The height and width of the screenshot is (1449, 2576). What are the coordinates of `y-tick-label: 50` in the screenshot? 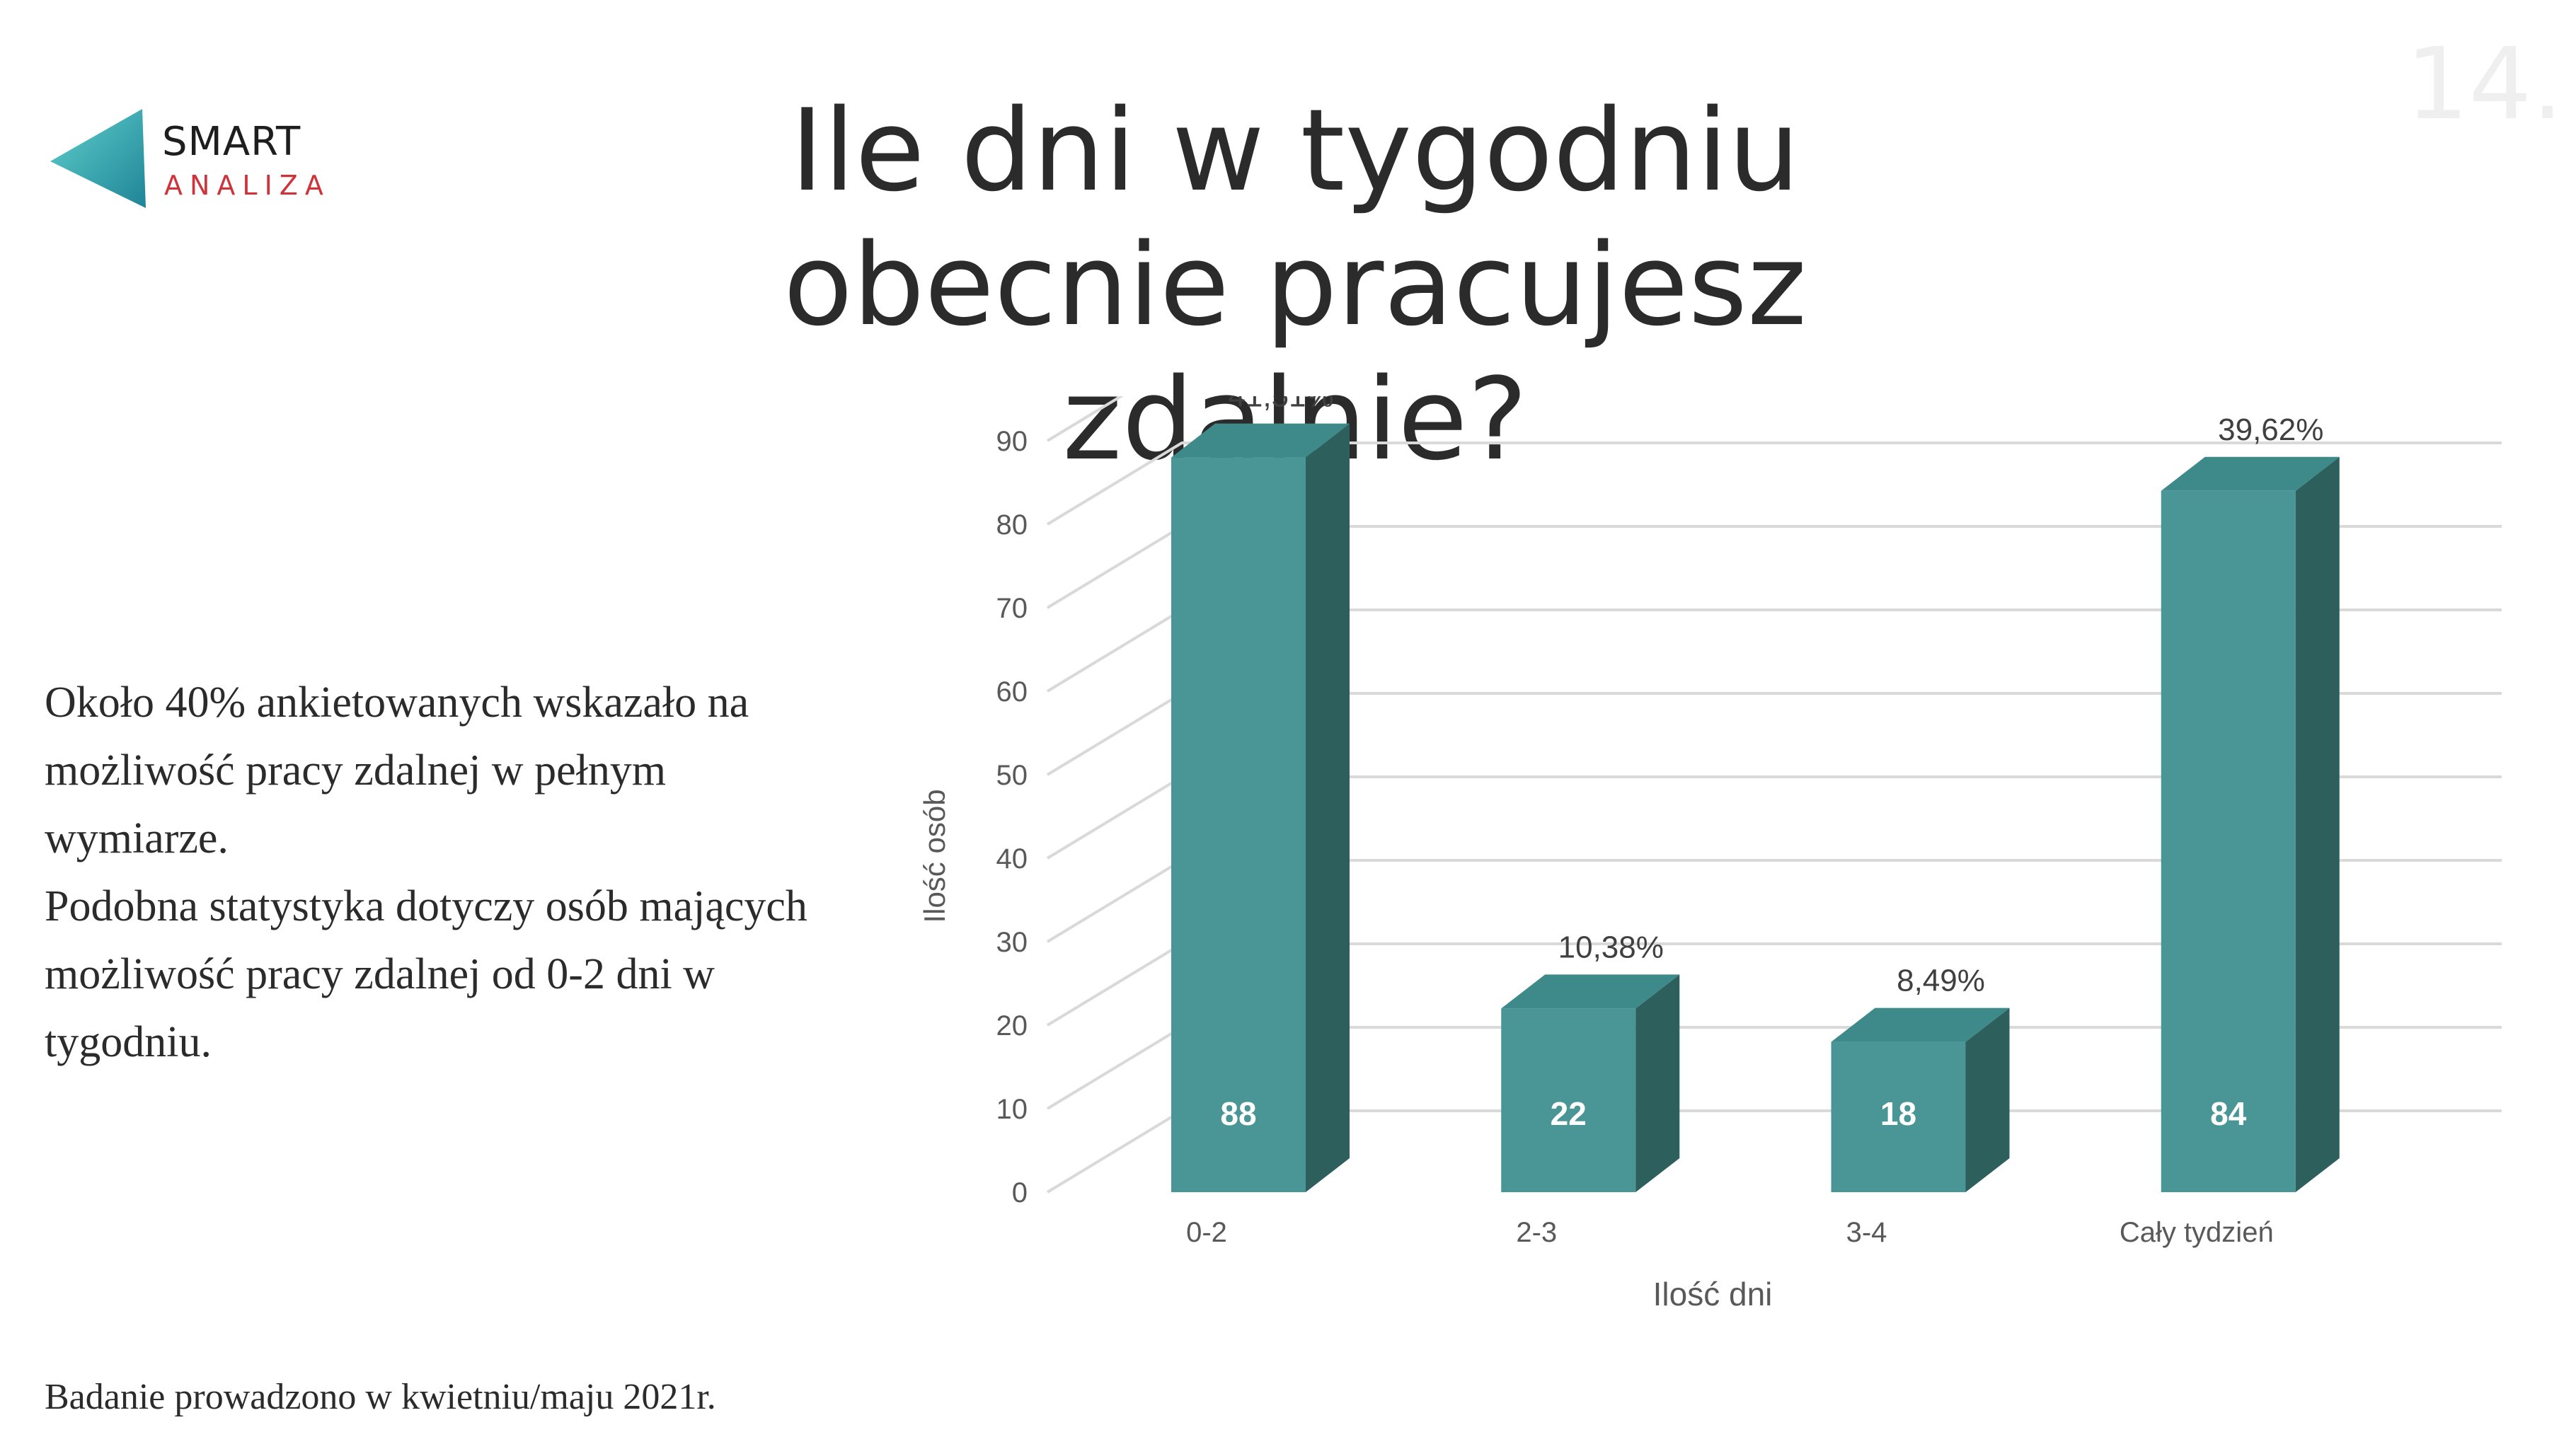 It's located at (1012, 775).